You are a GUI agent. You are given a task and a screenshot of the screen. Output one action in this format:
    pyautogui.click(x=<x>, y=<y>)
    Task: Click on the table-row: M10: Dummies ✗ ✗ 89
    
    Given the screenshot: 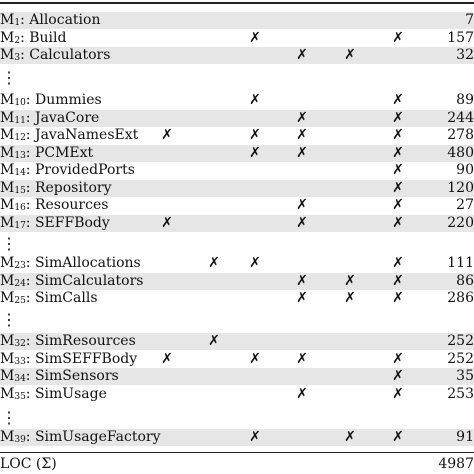 What is the action you would take?
    pyautogui.click(x=237, y=100)
    